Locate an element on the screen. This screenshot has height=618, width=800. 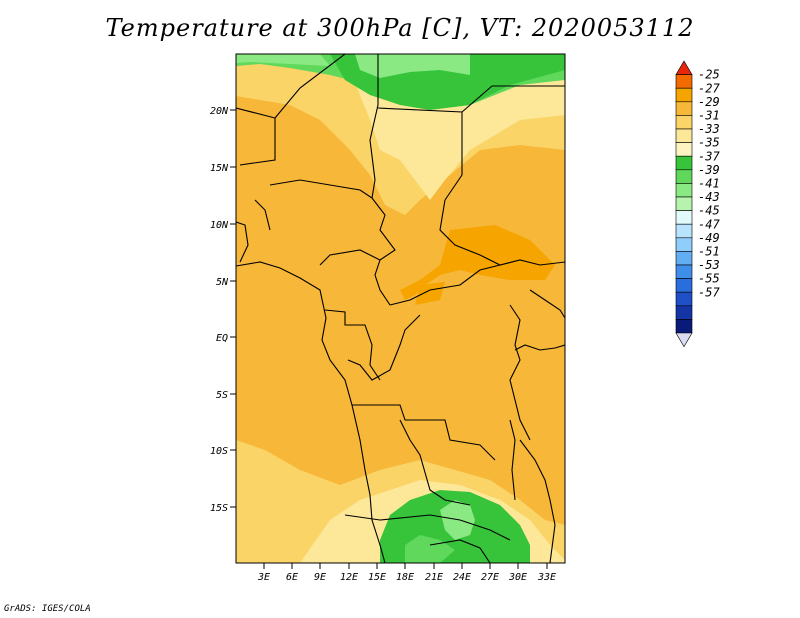
x-tick-label: 12E is located at coordinates (349, 577).